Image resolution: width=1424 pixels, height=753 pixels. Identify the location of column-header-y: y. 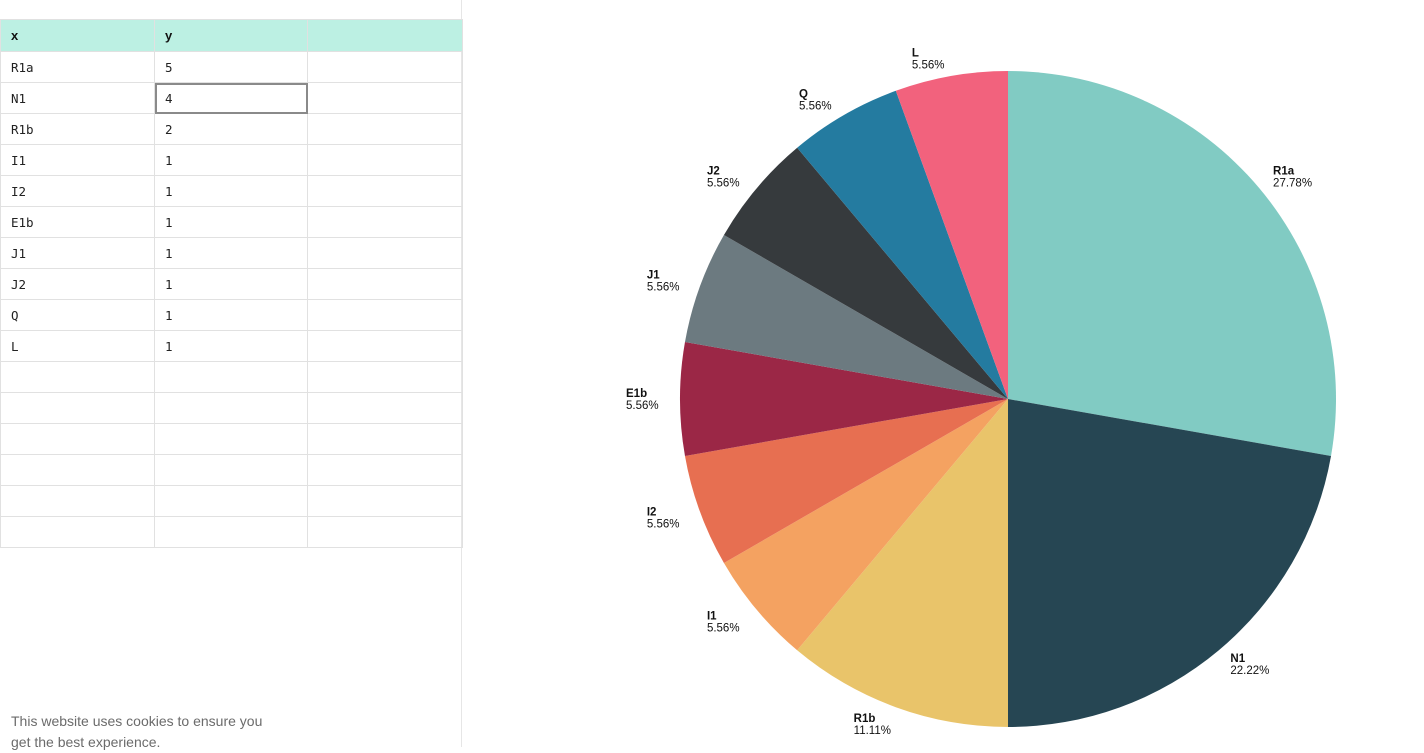
(231, 35).